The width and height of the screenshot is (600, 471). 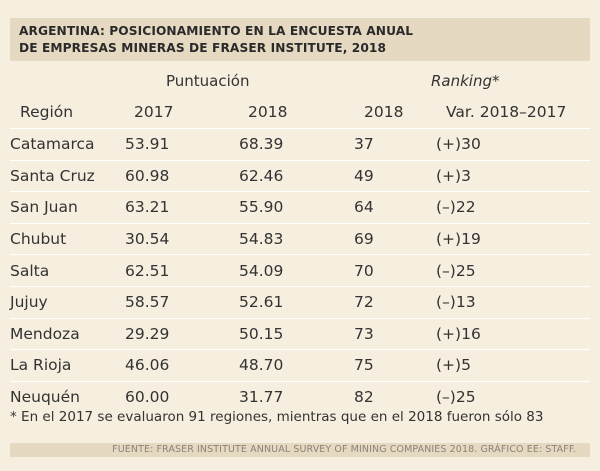 I want to click on cell-score-2018: 31.77, so click(x=296, y=396).